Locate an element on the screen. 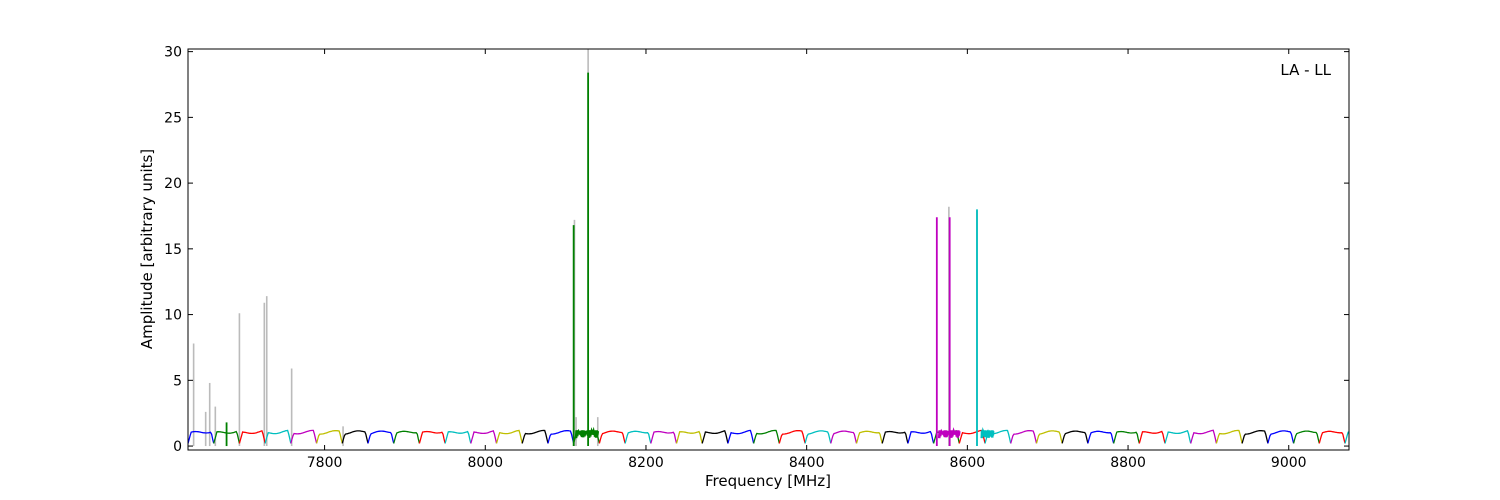 This screenshot has height=500, width=1500. x-tick-label: 8400 is located at coordinates (807, 463).